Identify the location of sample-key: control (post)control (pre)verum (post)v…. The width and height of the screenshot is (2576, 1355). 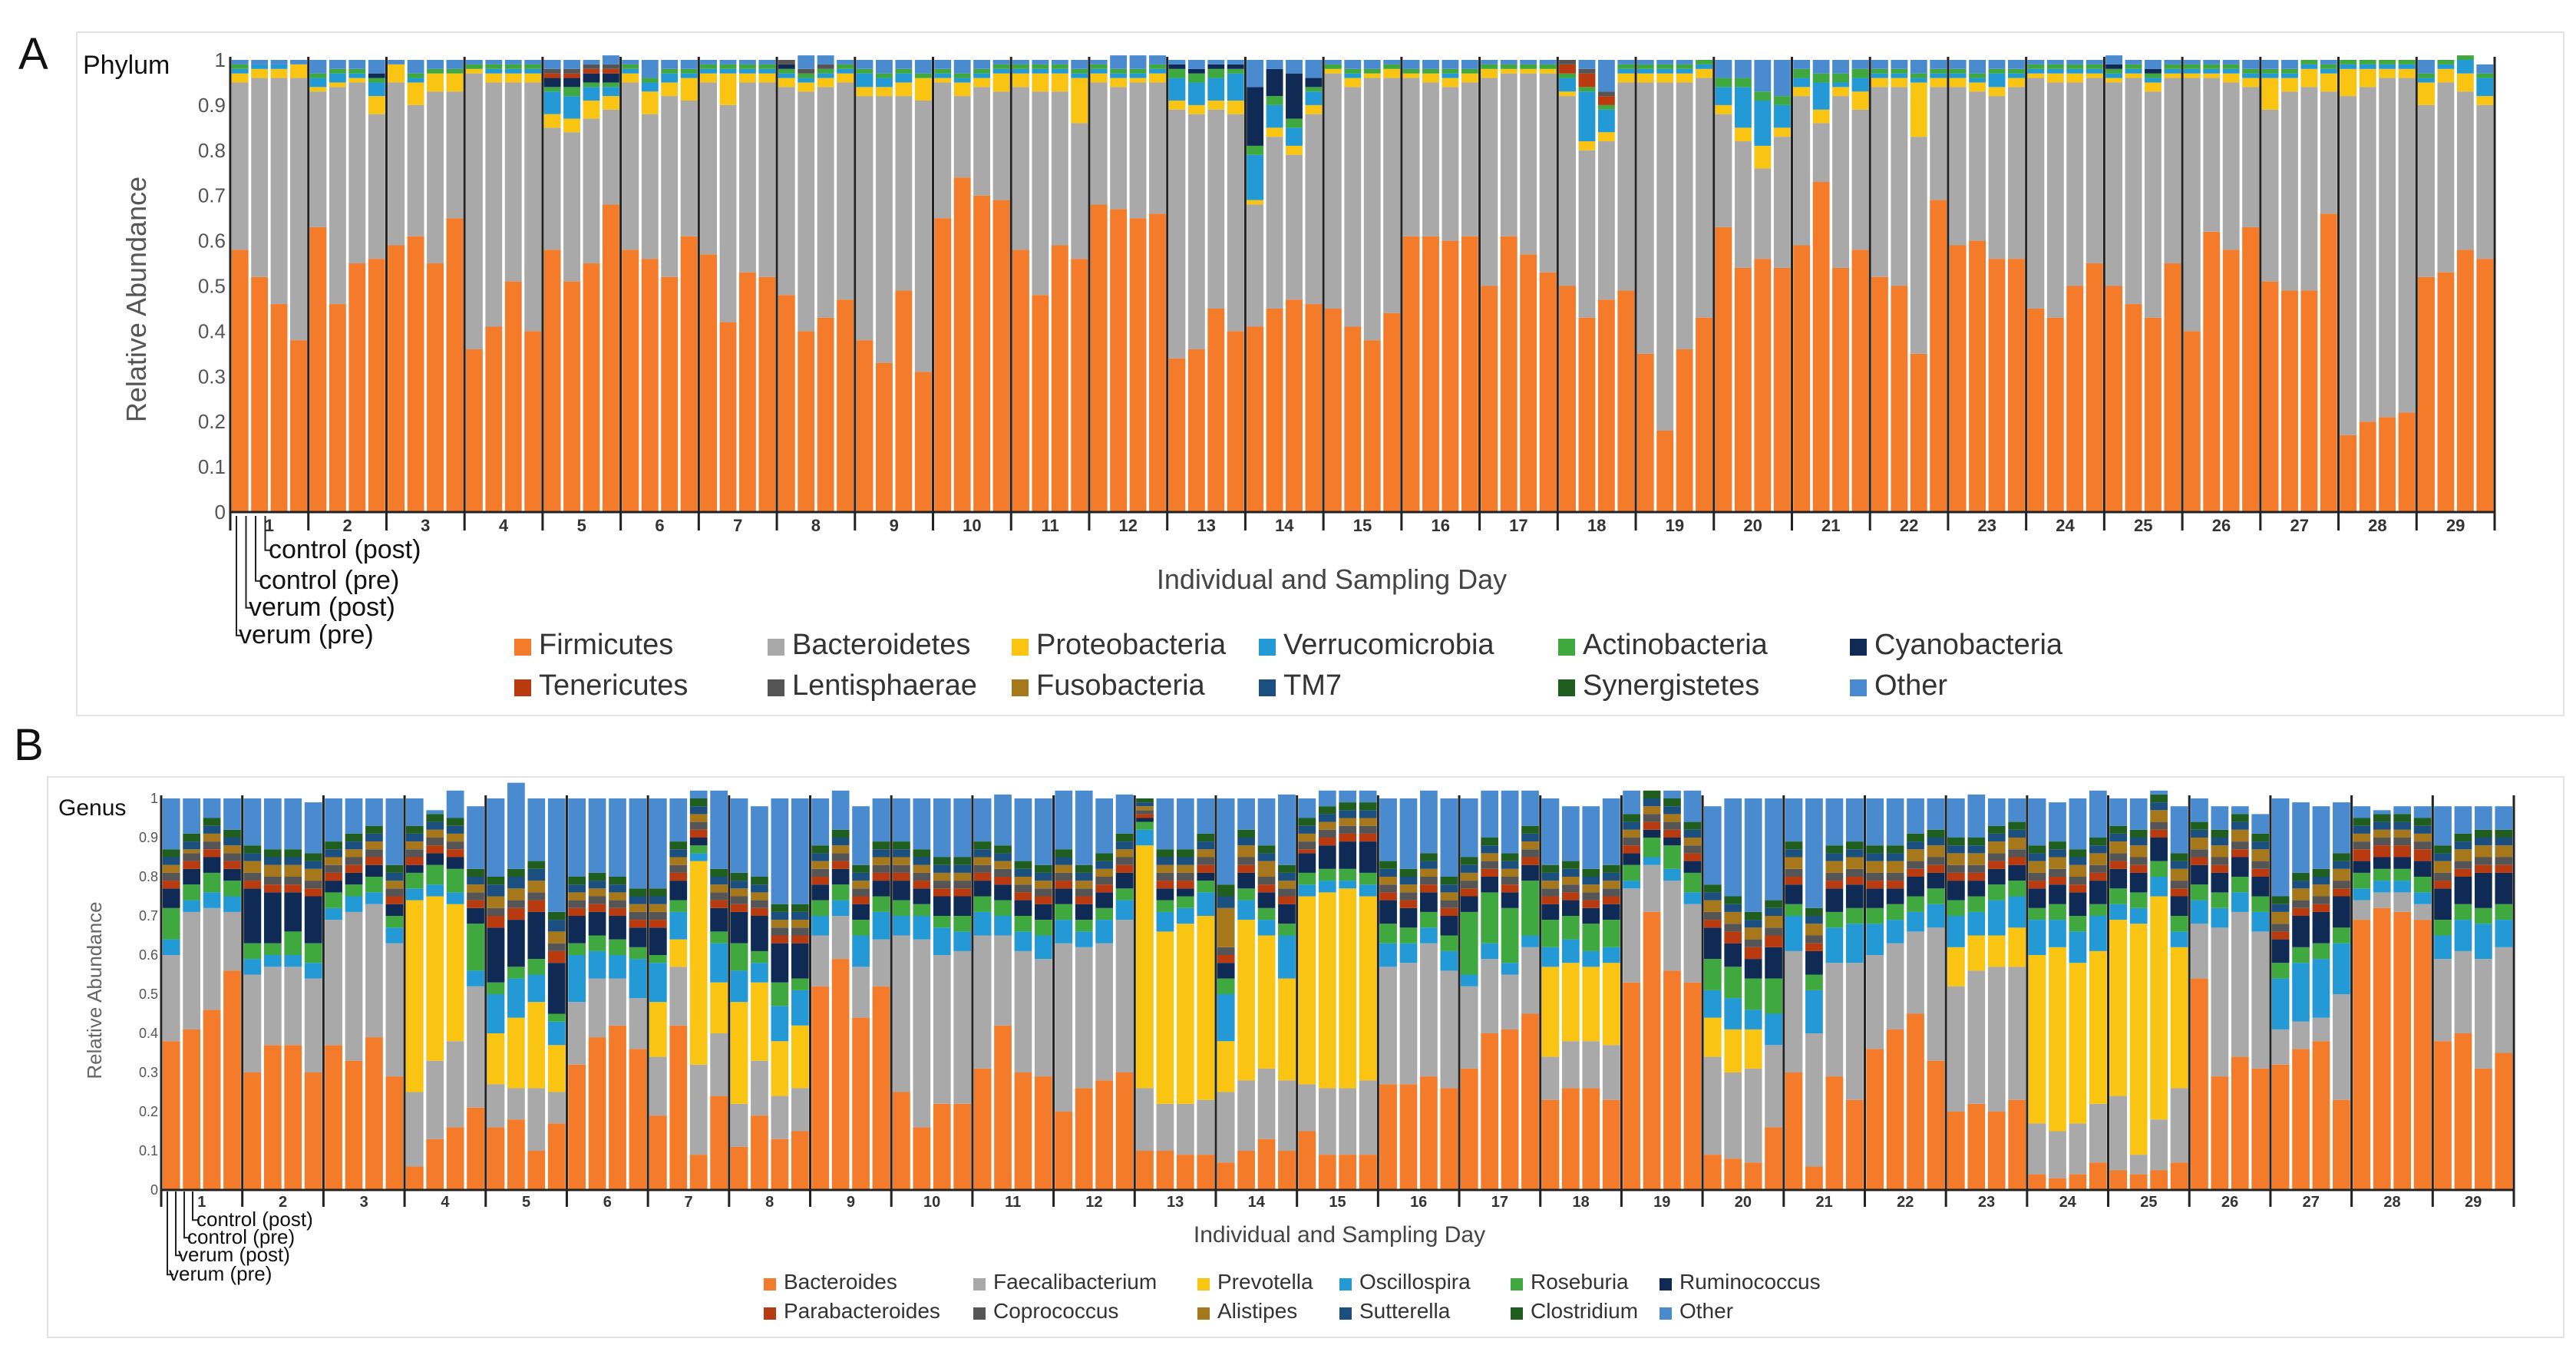
(240, 1238).